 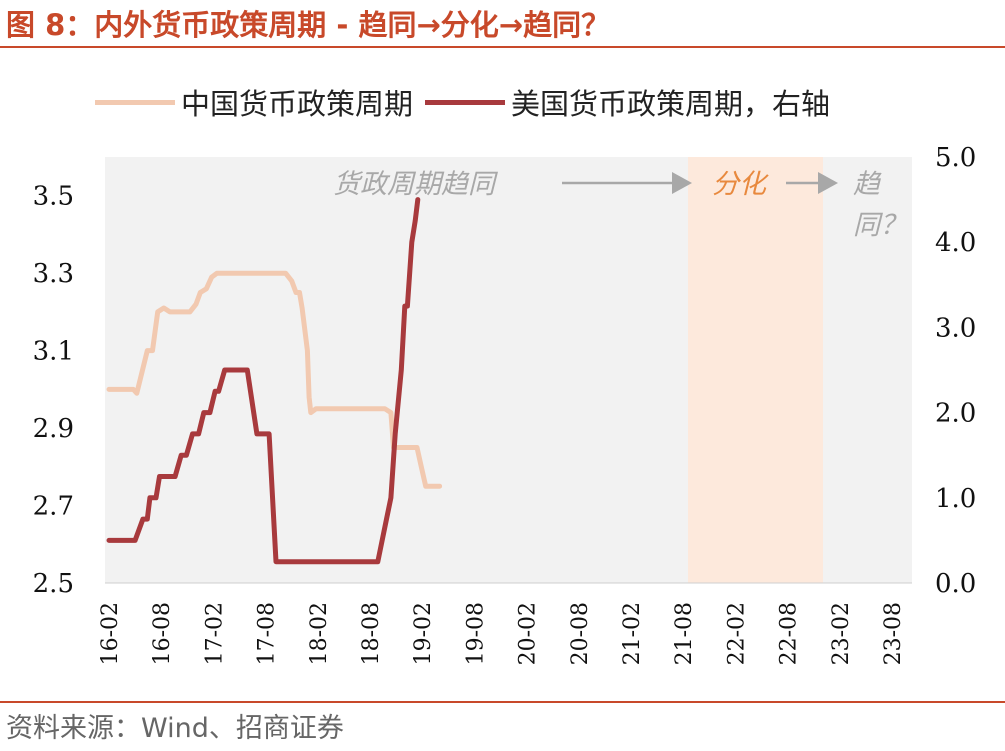 I want to click on x-tick-label: 22-08, so click(x=789, y=633).